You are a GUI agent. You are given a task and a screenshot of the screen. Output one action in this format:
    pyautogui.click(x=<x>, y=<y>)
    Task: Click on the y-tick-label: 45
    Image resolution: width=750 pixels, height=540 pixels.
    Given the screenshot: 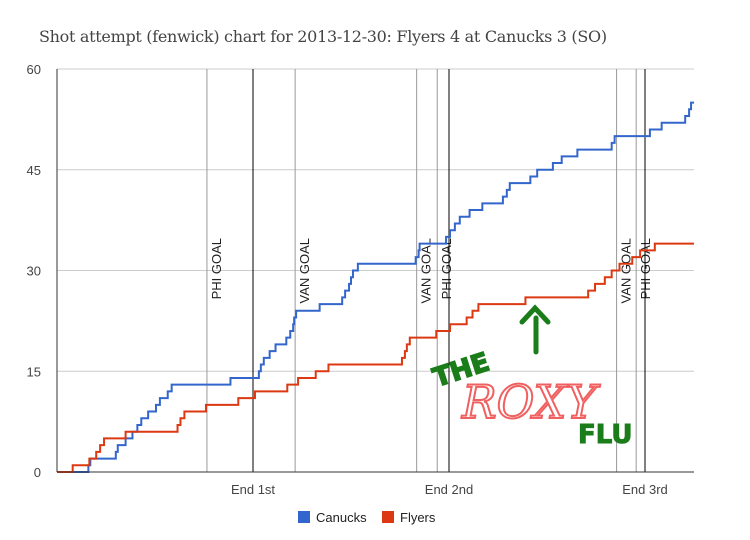 What is the action you would take?
    pyautogui.click(x=34, y=170)
    